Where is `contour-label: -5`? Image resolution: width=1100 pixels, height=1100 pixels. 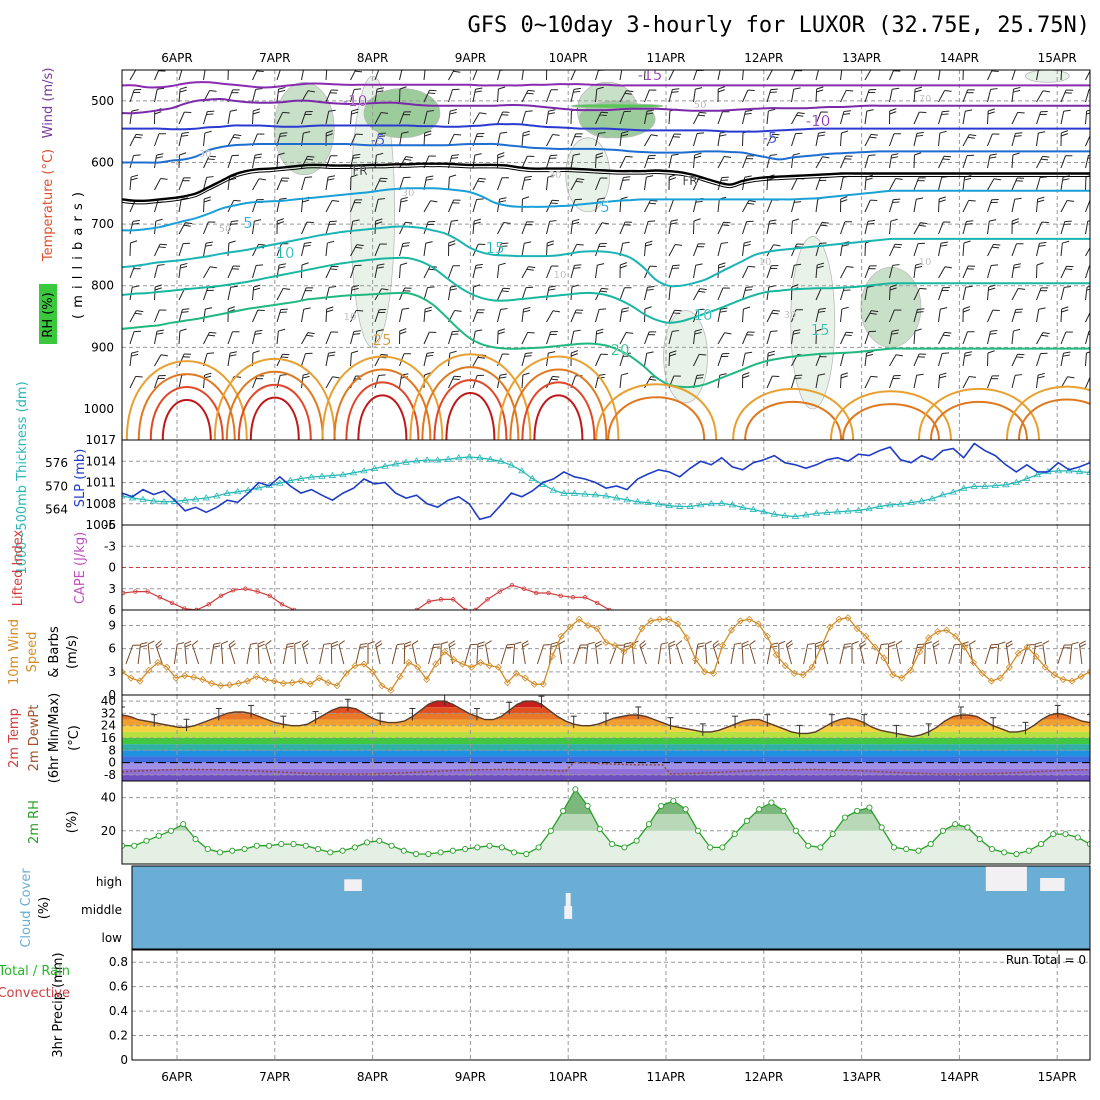 contour-label: -5 is located at coordinates (770, 138).